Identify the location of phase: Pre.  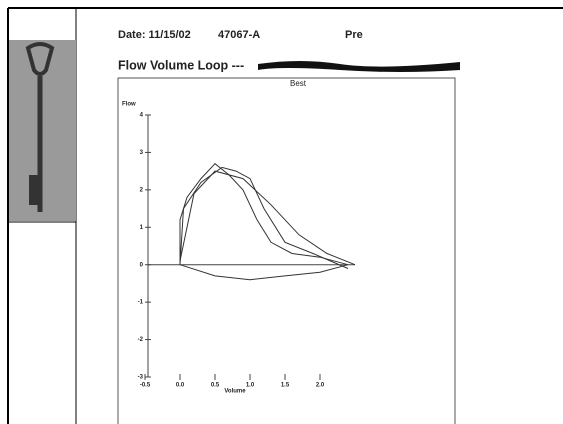
(354, 35).